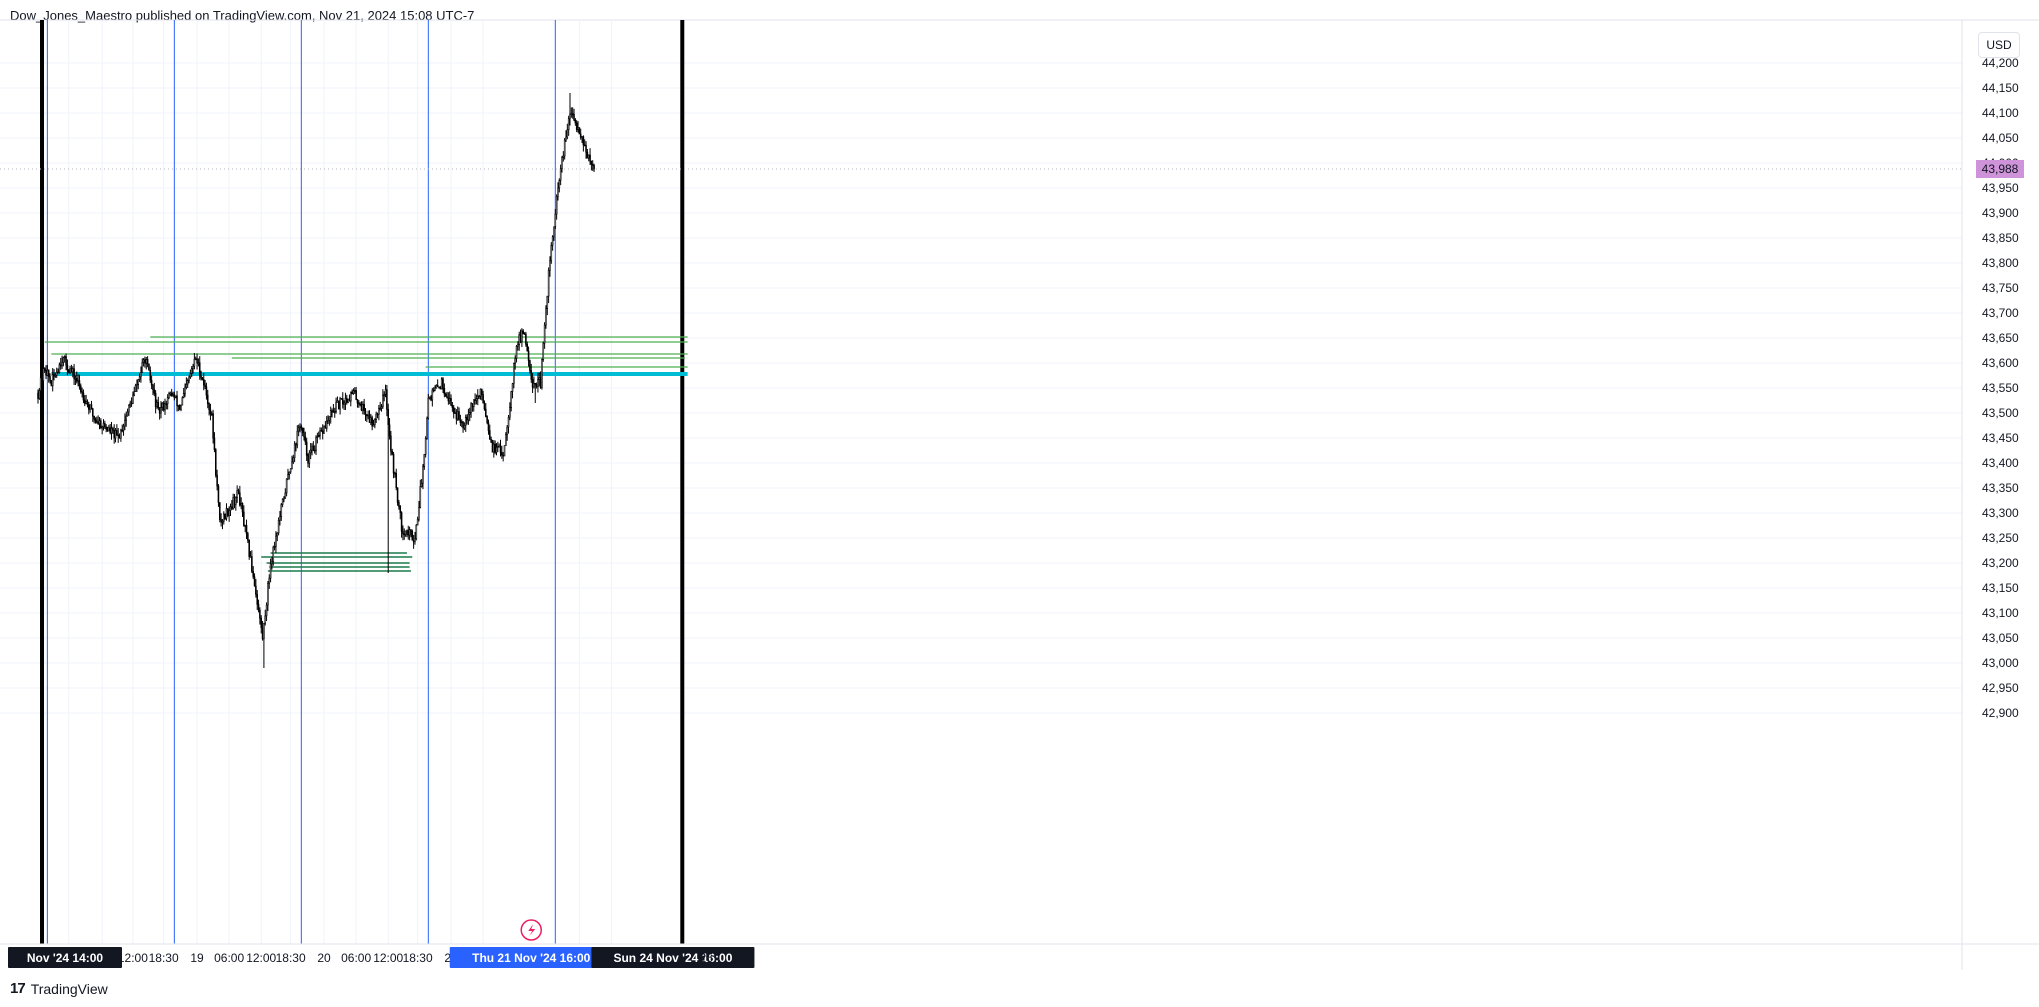 The width and height of the screenshot is (2039, 1007). I want to click on price-tick-label: 43,300, so click(2000, 513).